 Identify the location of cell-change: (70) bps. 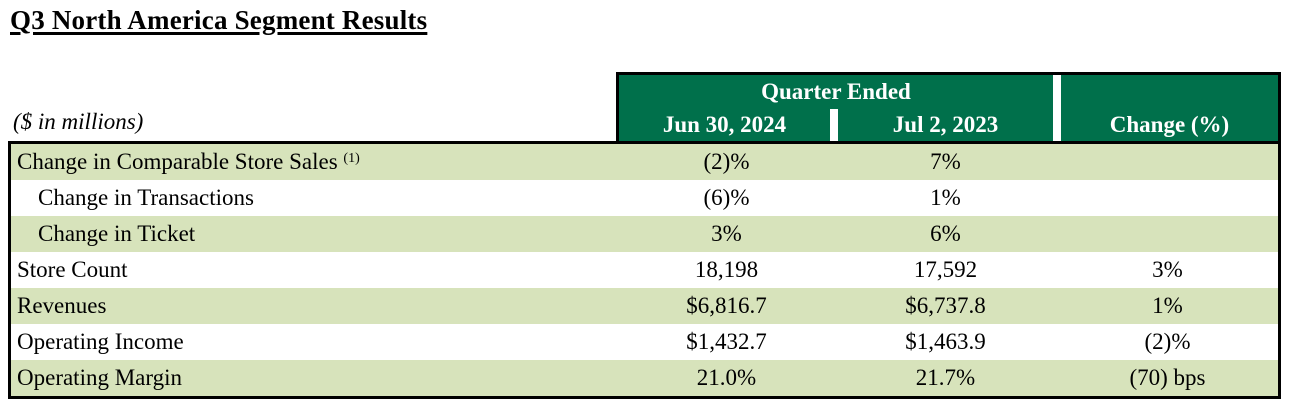
(1167, 377).